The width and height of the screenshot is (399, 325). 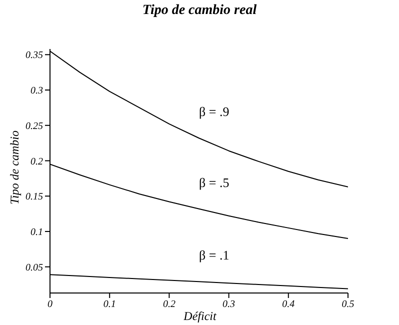 What do you see at coordinates (348, 304) in the screenshot?
I see `x-tick-label: 0.5` at bounding box center [348, 304].